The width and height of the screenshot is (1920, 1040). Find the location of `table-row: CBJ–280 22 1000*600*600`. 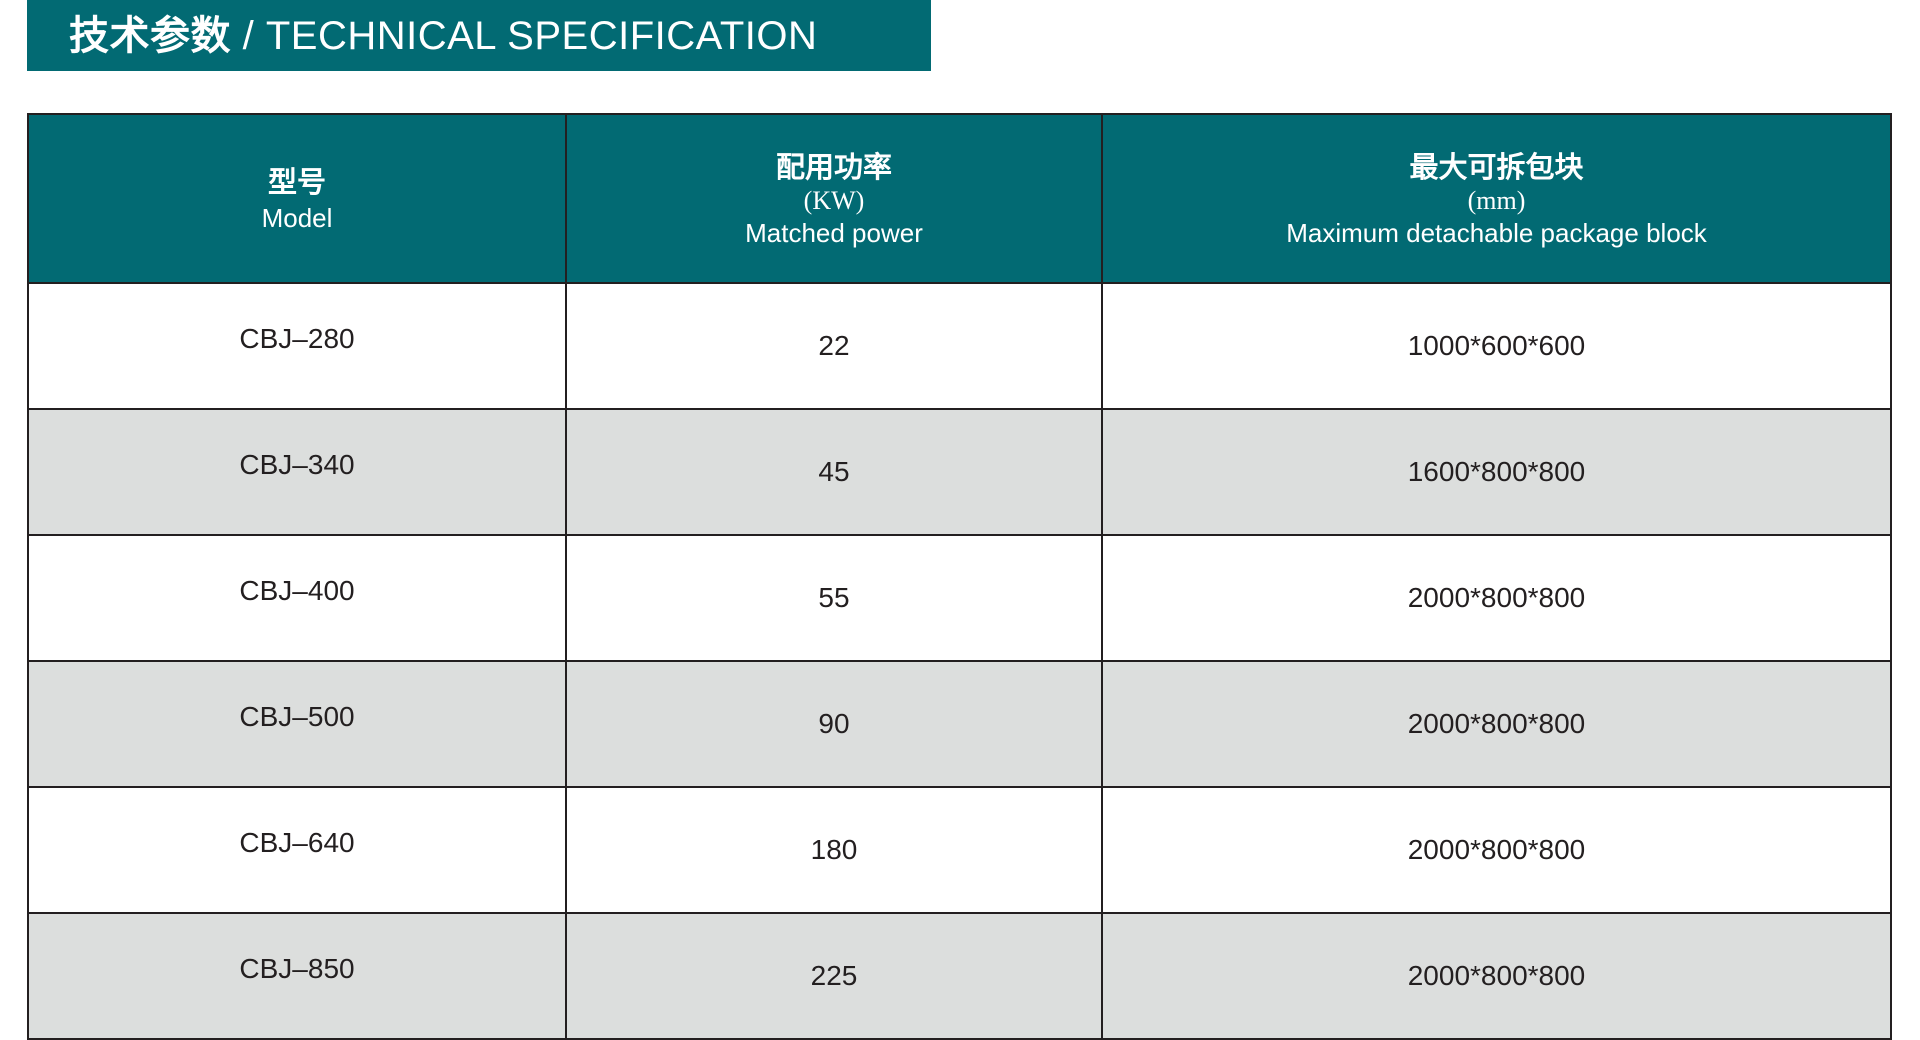

table-row: CBJ–280 22 1000*600*600 is located at coordinates (959, 346).